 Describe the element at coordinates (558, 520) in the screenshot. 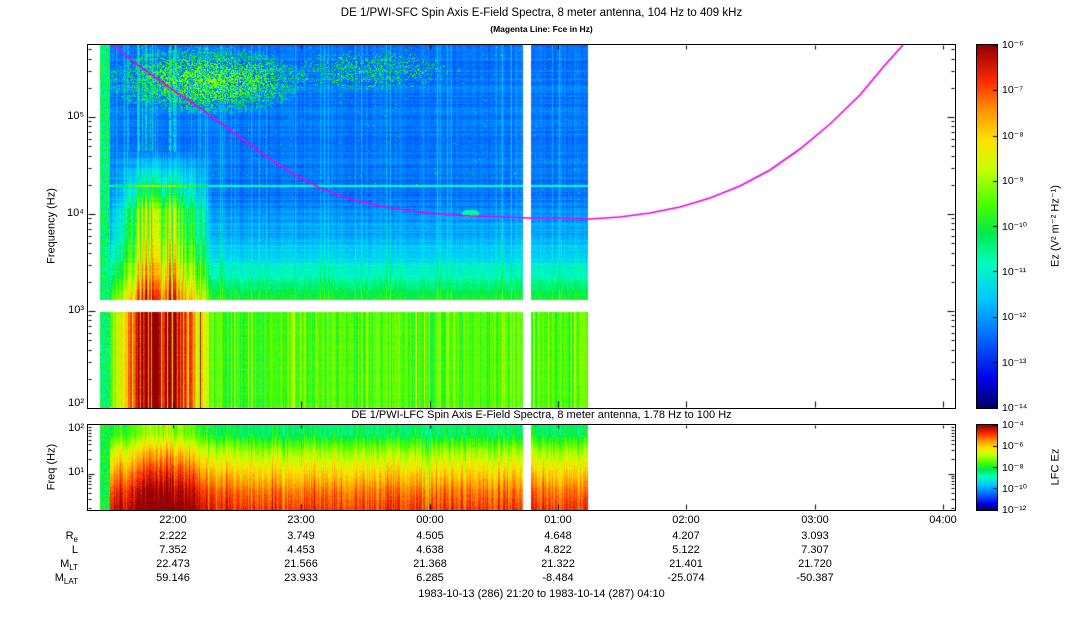

I see `x-tick-label: 01:00` at that location.